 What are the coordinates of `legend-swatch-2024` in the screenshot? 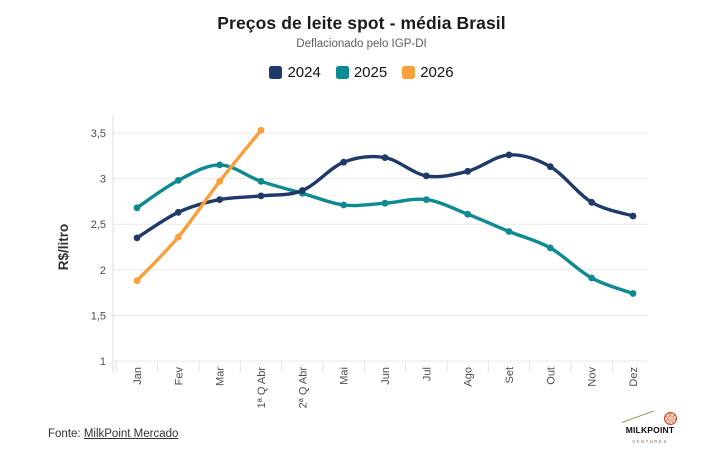 It's located at (276, 72).